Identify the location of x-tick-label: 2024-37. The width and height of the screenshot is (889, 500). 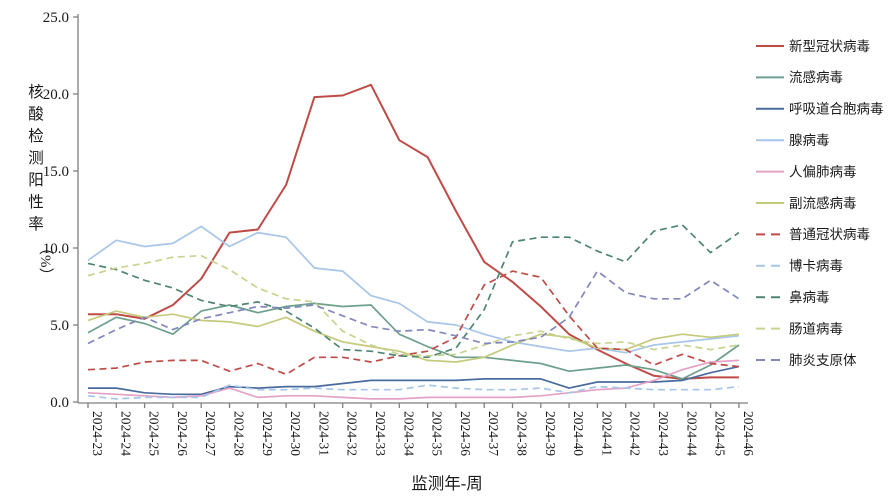
(493, 433).